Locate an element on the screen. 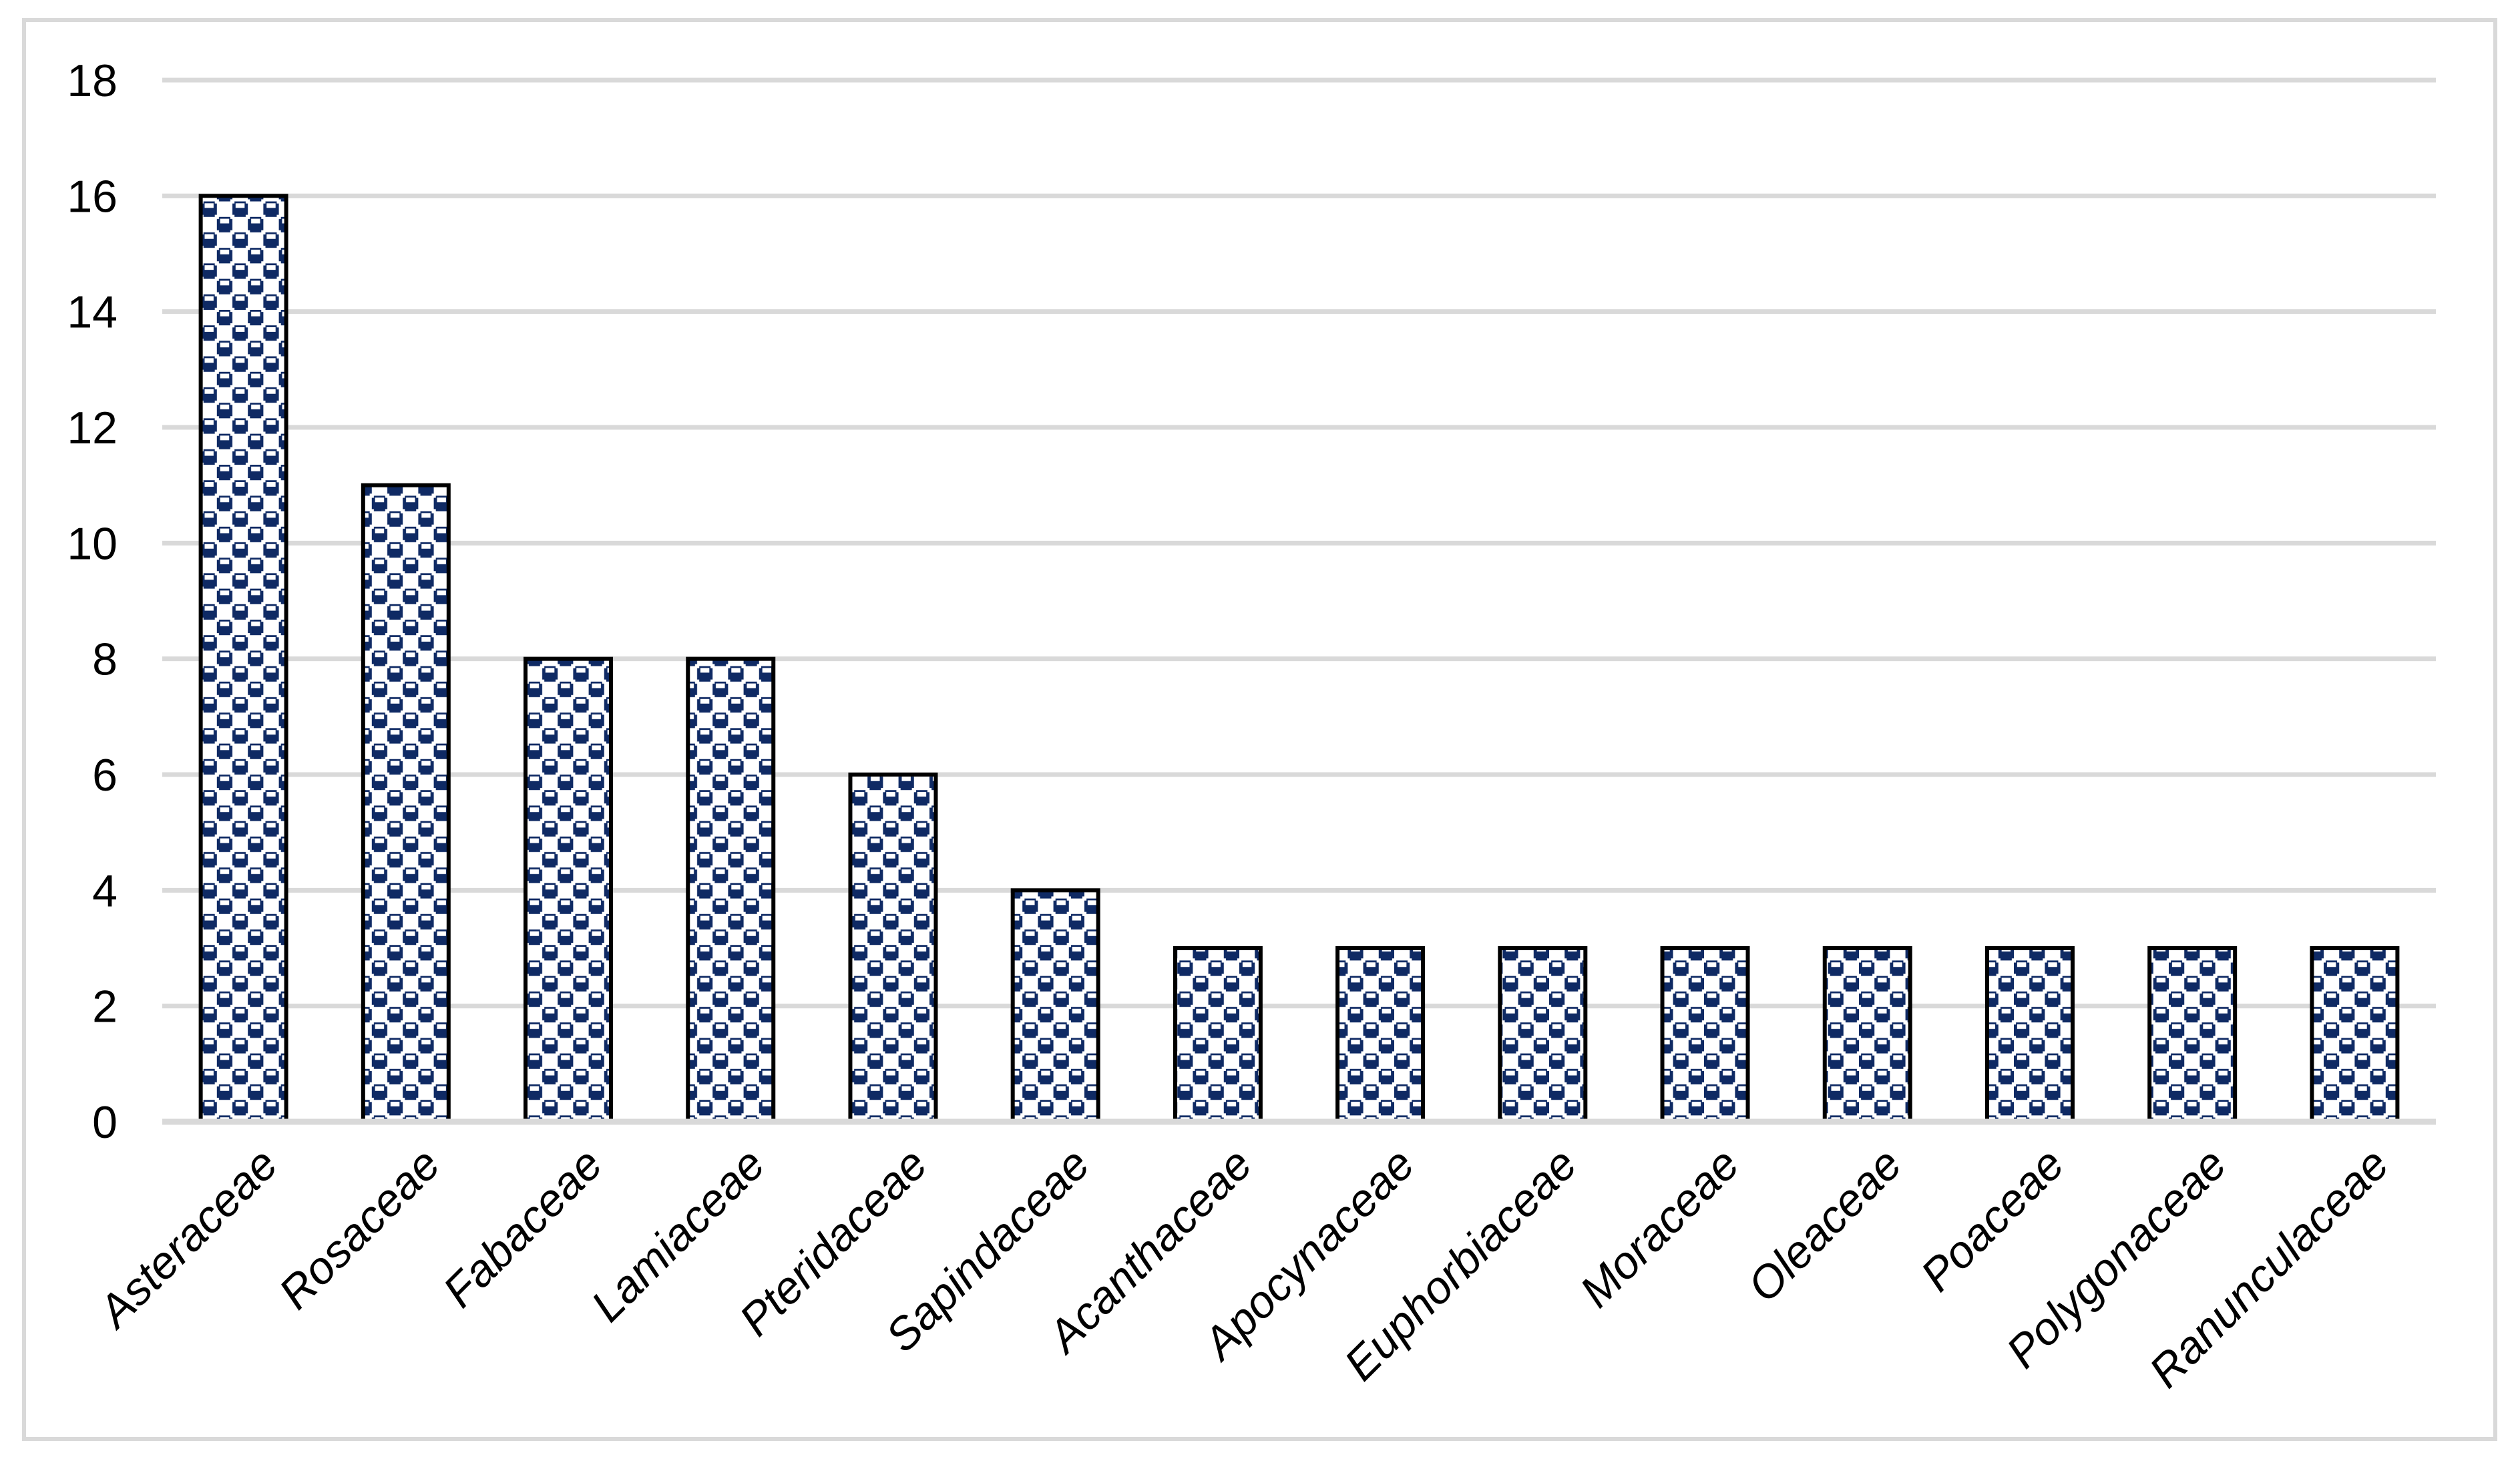  y-tick-label: 12 is located at coordinates (92, 428).